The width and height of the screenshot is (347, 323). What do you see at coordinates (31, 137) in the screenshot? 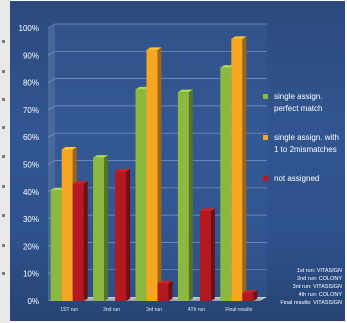
I see `y-tick-label: 60%` at bounding box center [31, 137].